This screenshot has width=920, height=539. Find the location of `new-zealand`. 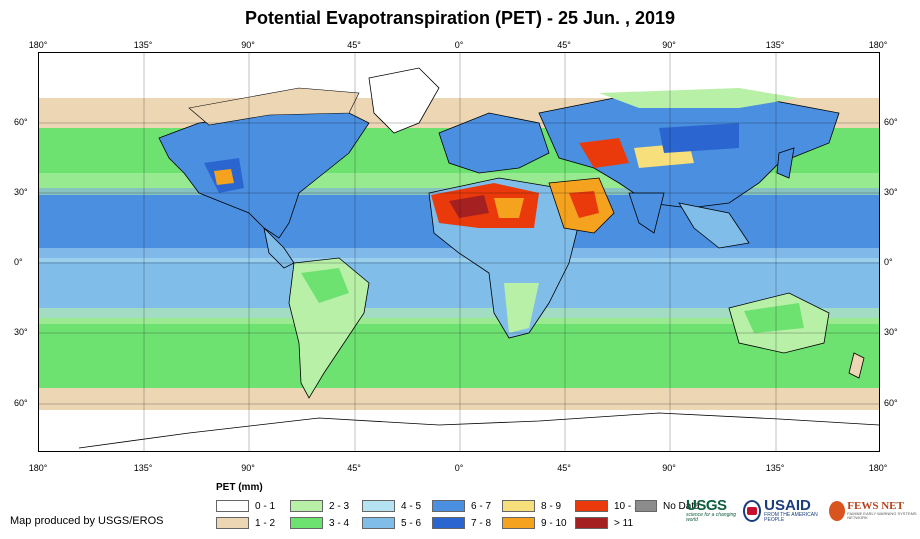

new-zealand is located at coordinates (856, 365).